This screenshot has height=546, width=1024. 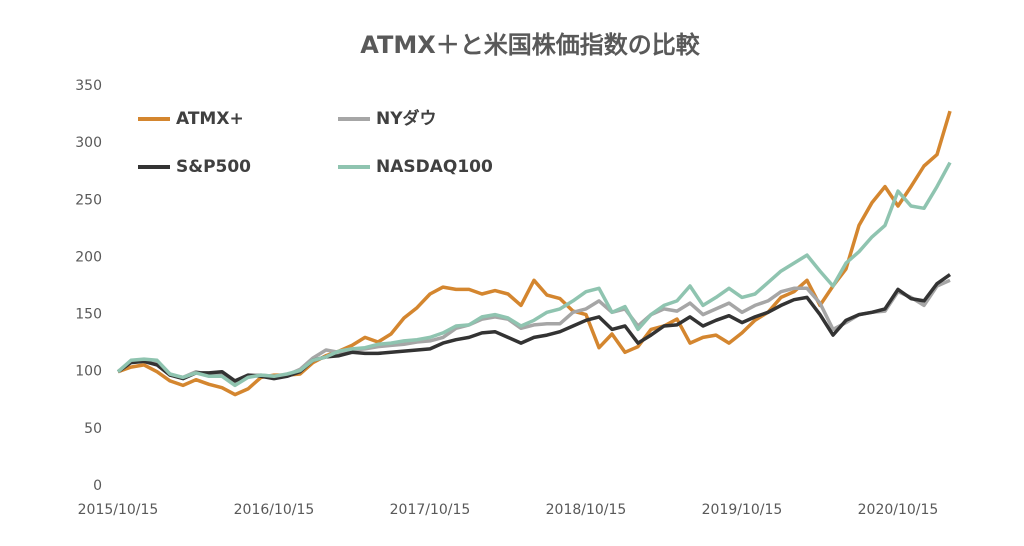 What do you see at coordinates (88, 257) in the screenshot?
I see `y-tick-label: 200` at bounding box center [88, 257].